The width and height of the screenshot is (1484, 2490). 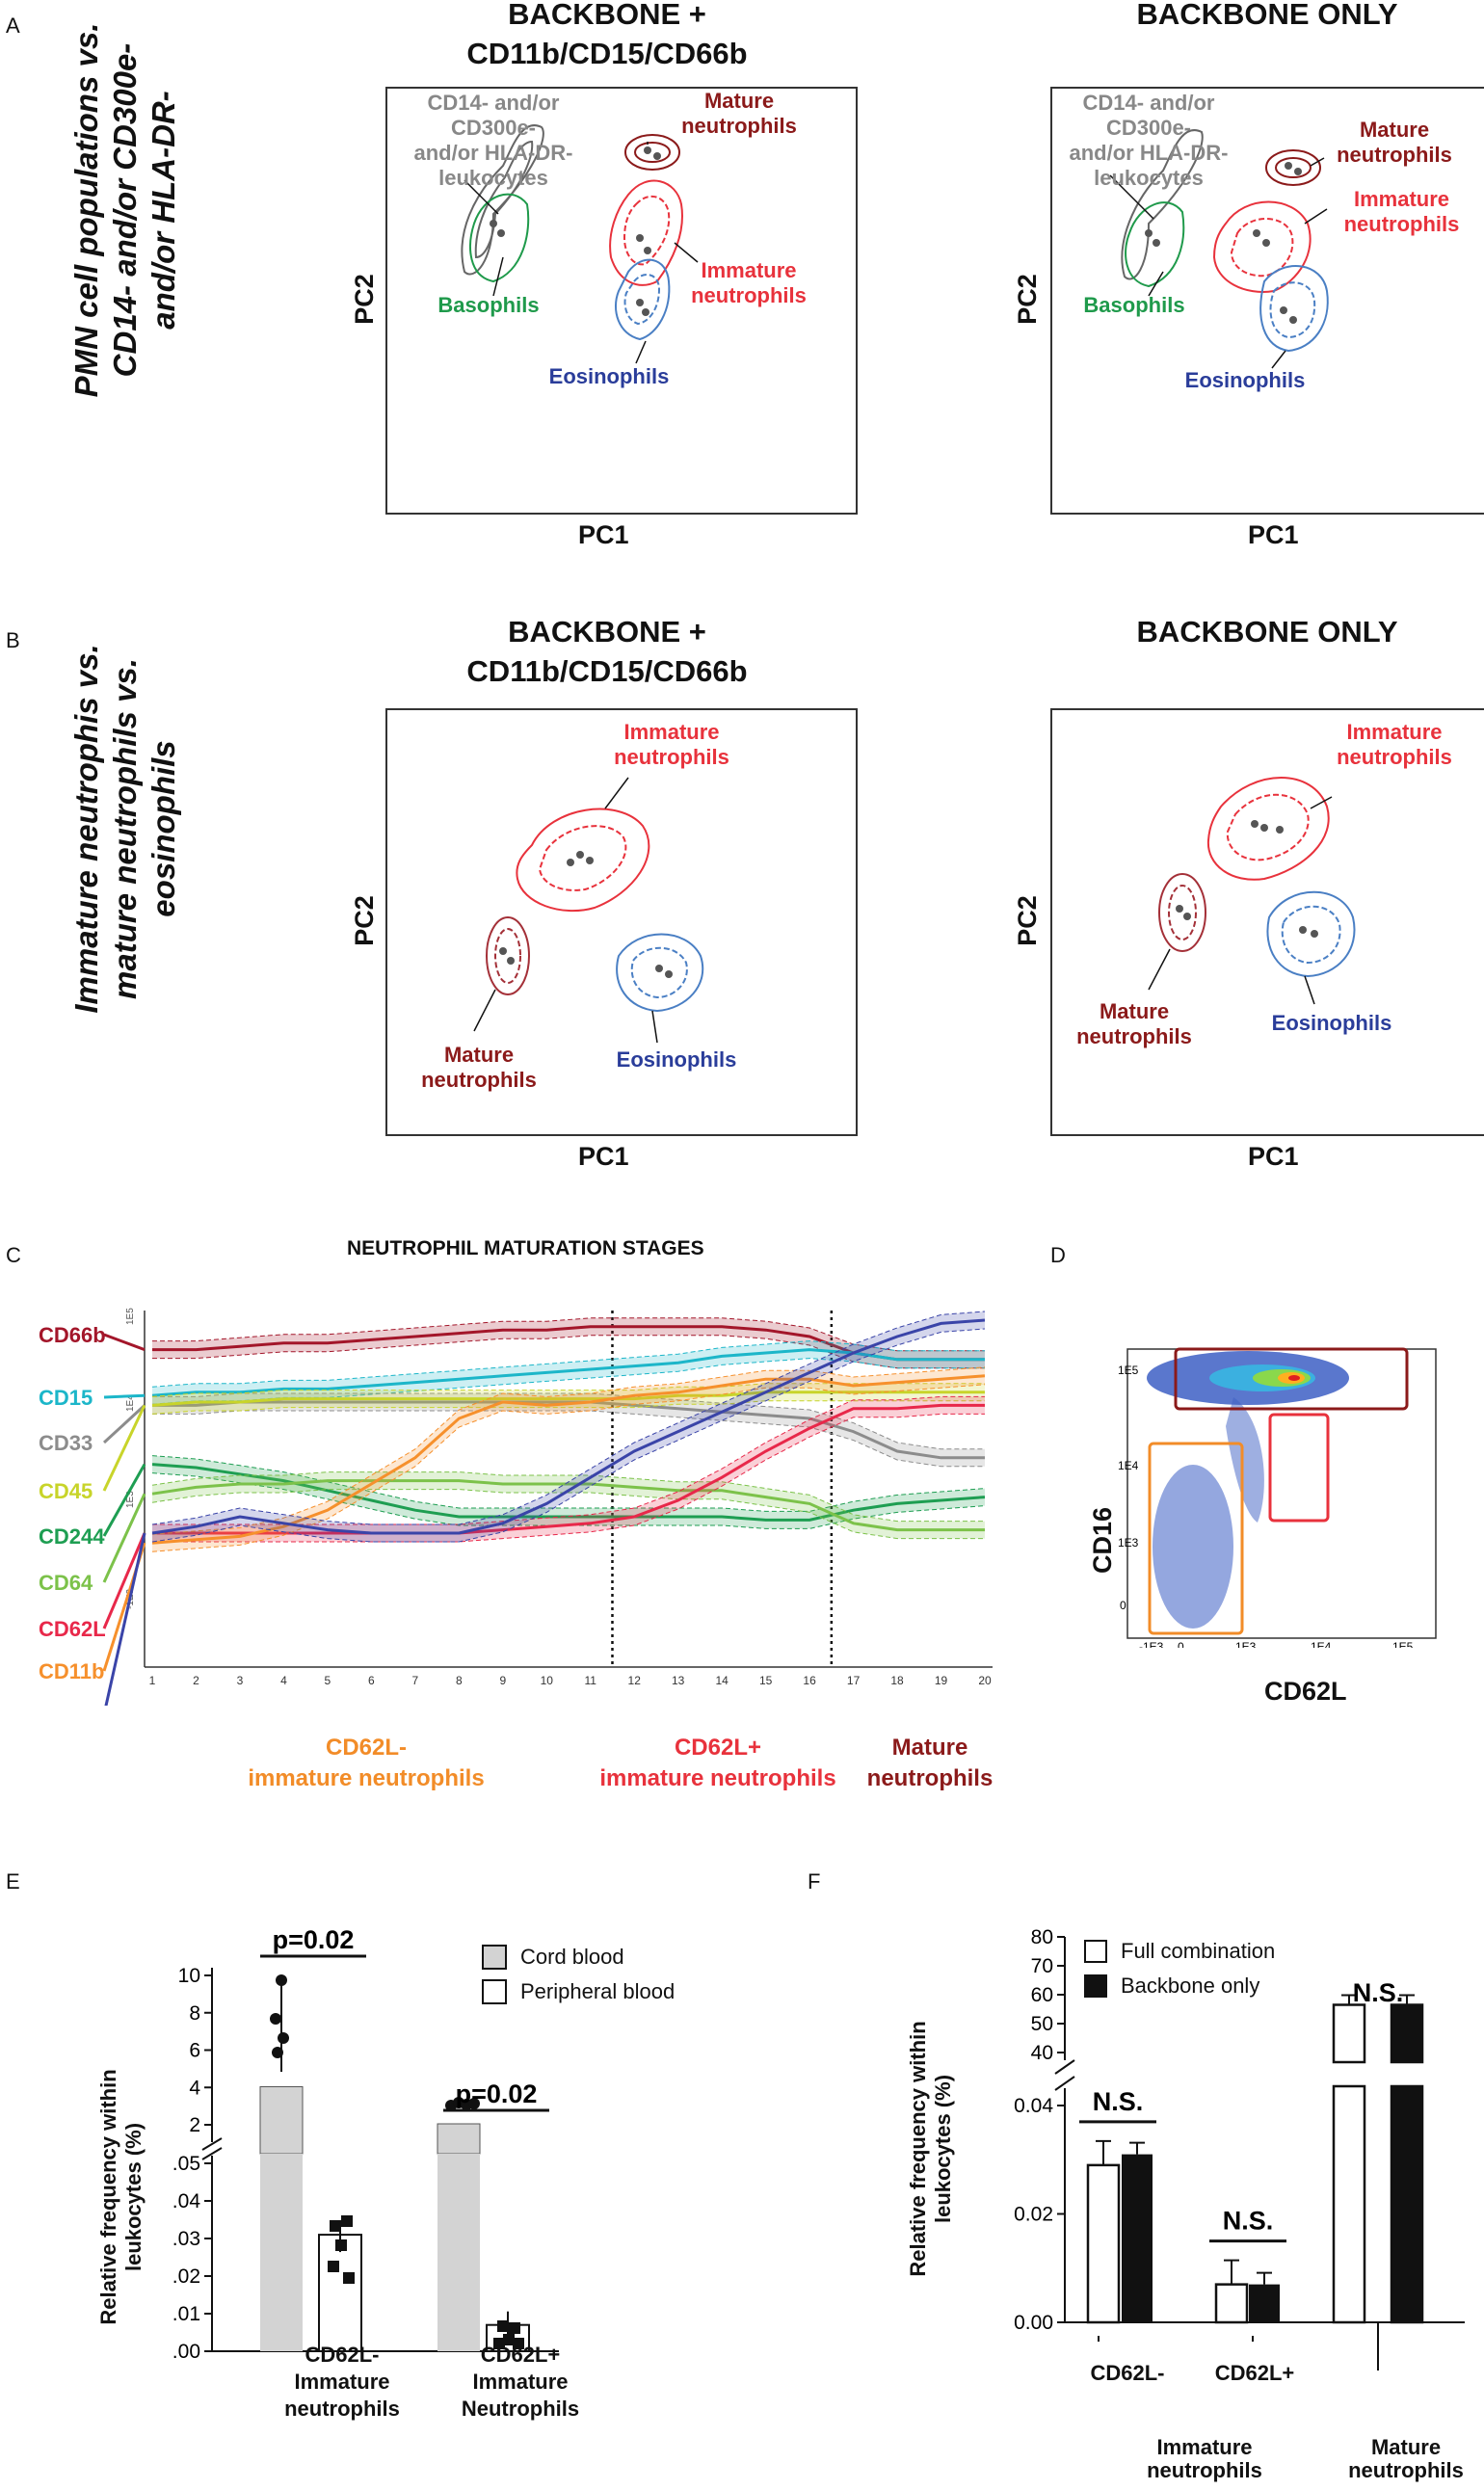 What do you see at coordinates (1042, 2024) in the screenshot?
I see `y-tick-label: 50` at bounding box center [1042, 2024].